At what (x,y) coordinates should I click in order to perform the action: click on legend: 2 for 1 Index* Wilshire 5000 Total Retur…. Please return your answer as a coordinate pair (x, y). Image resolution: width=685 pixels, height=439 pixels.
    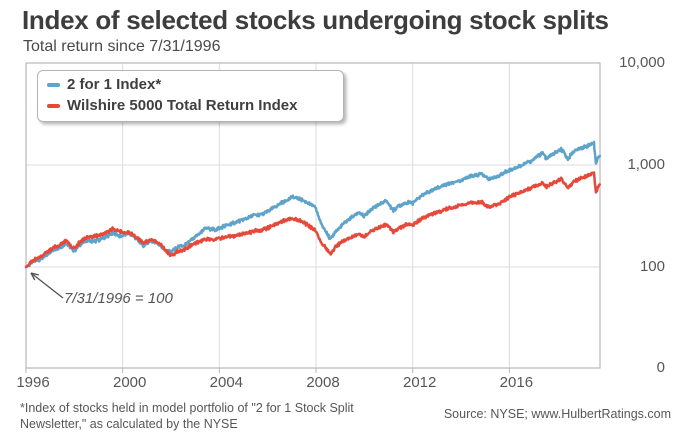
    Looking at the image, I should click on (190, 96).